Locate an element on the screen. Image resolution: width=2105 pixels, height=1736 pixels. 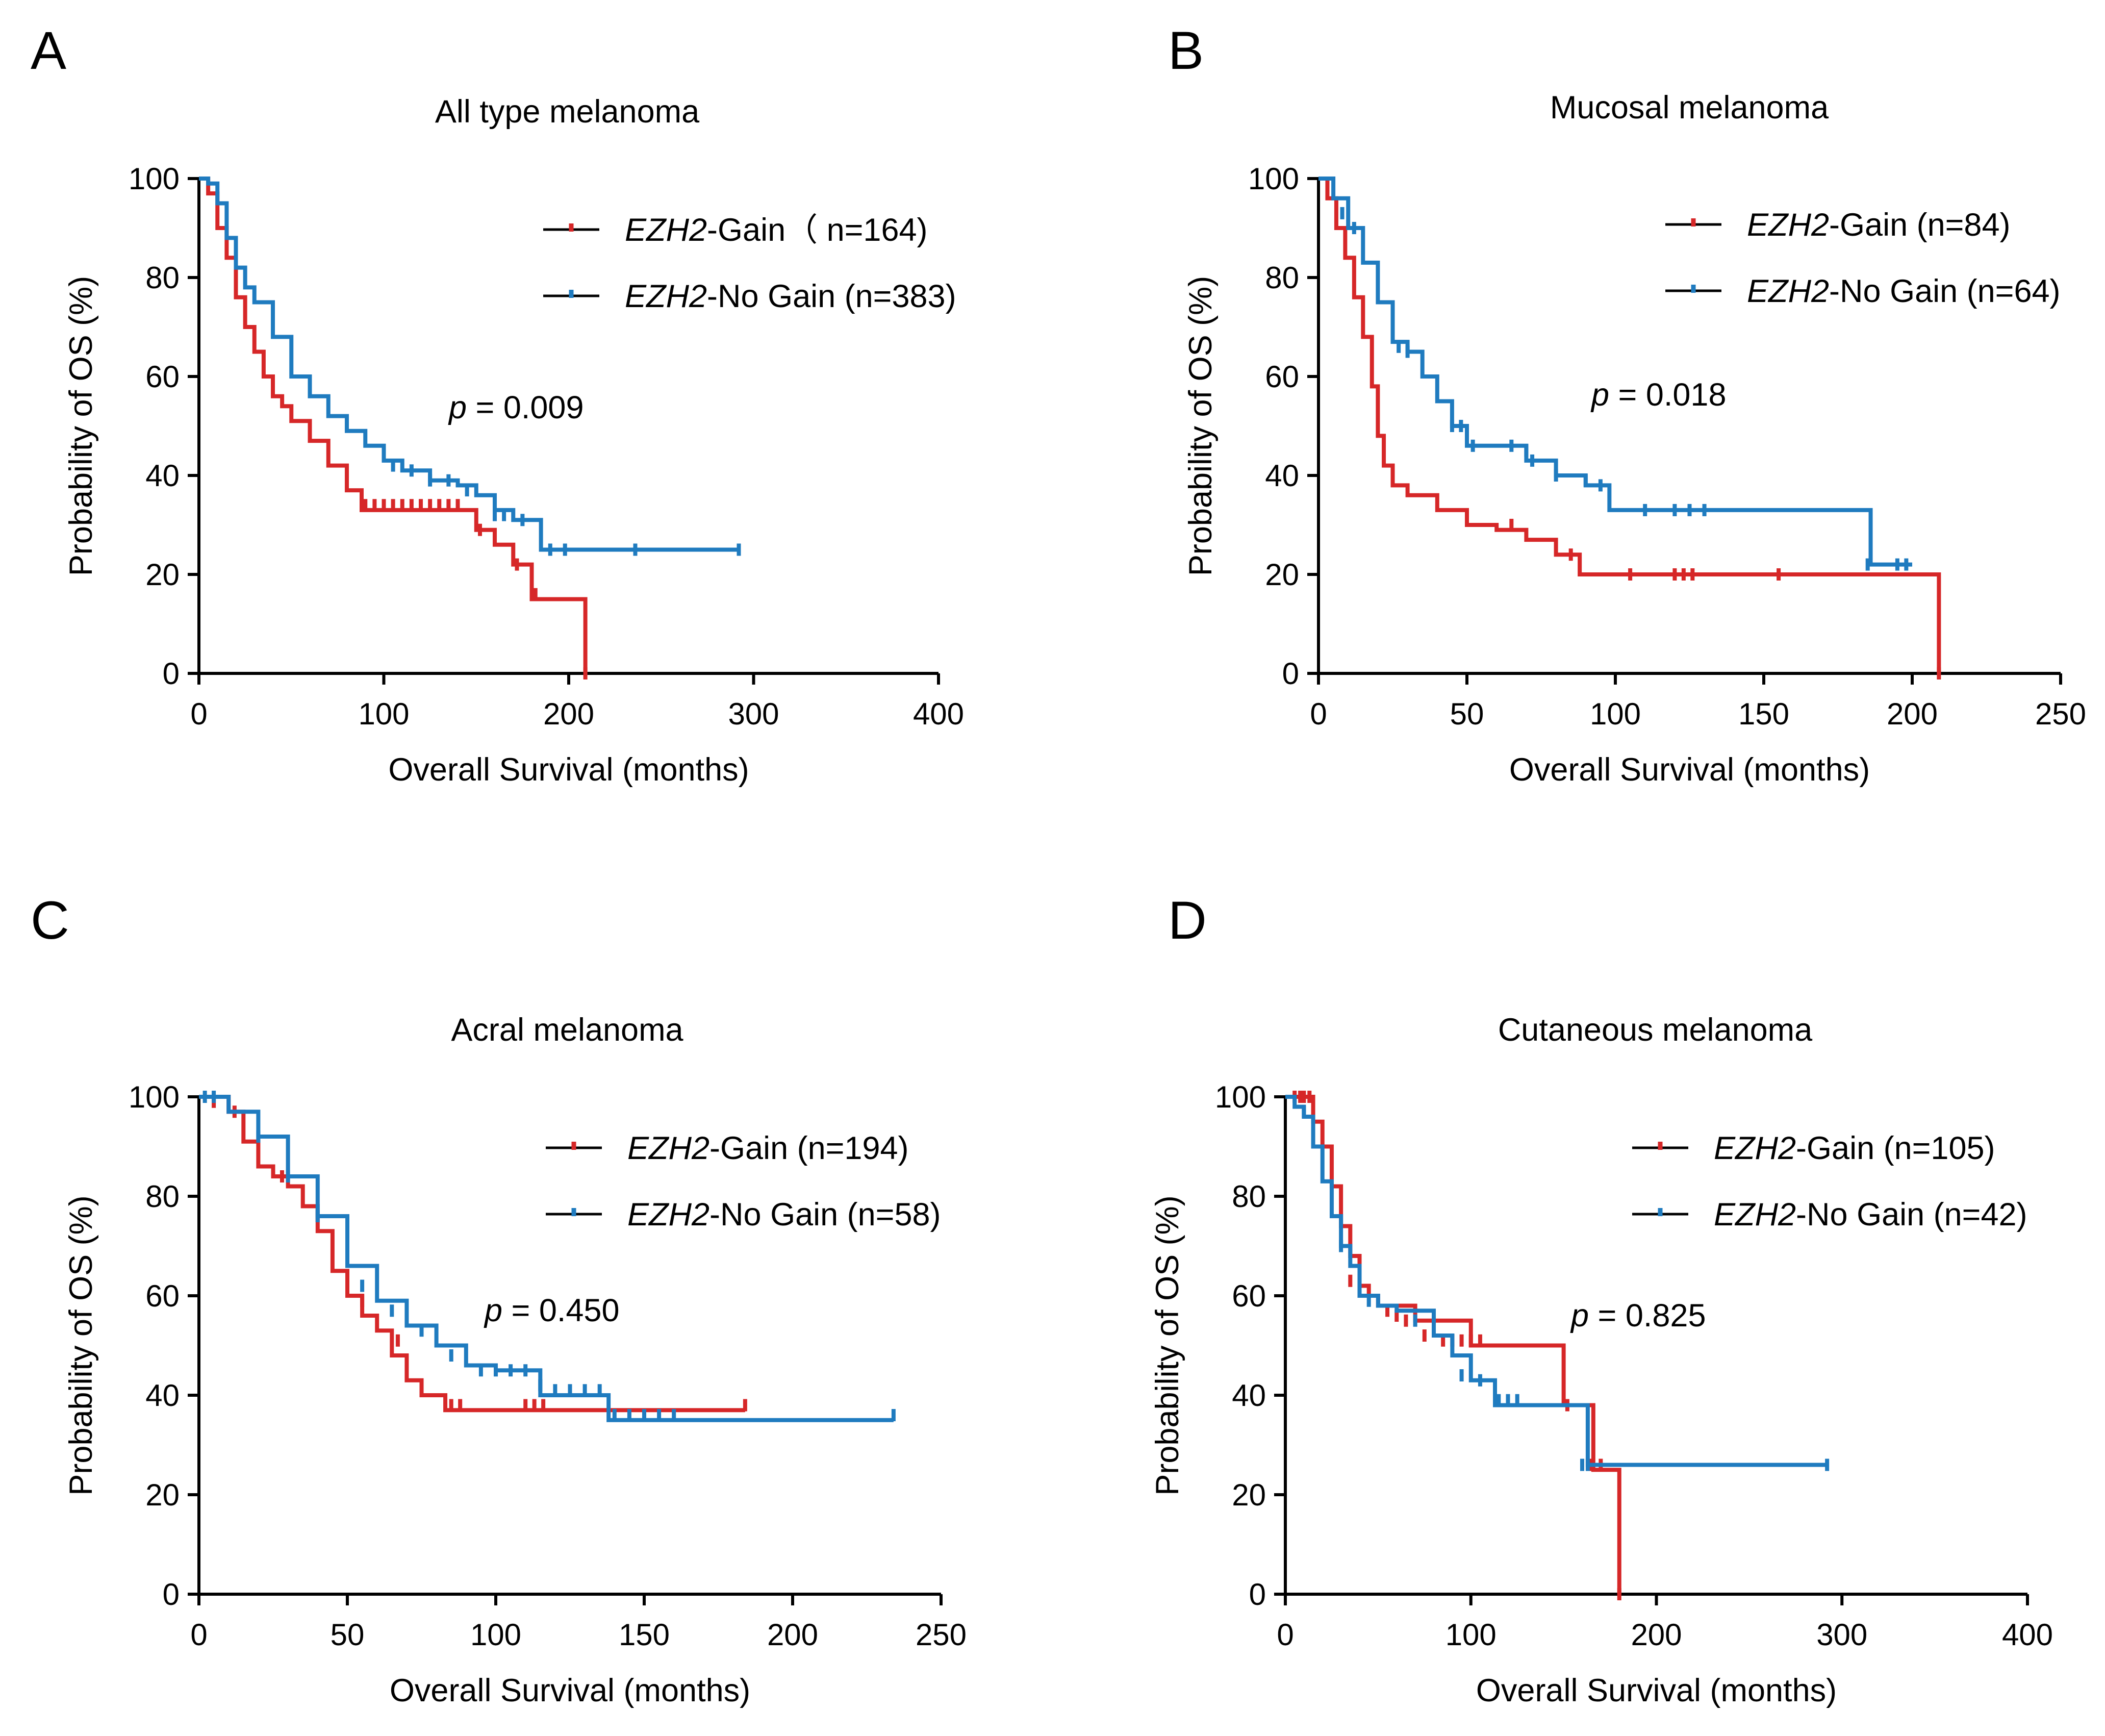
legend-group: -Gain (n=194) is located at coordinates (808, 1148).